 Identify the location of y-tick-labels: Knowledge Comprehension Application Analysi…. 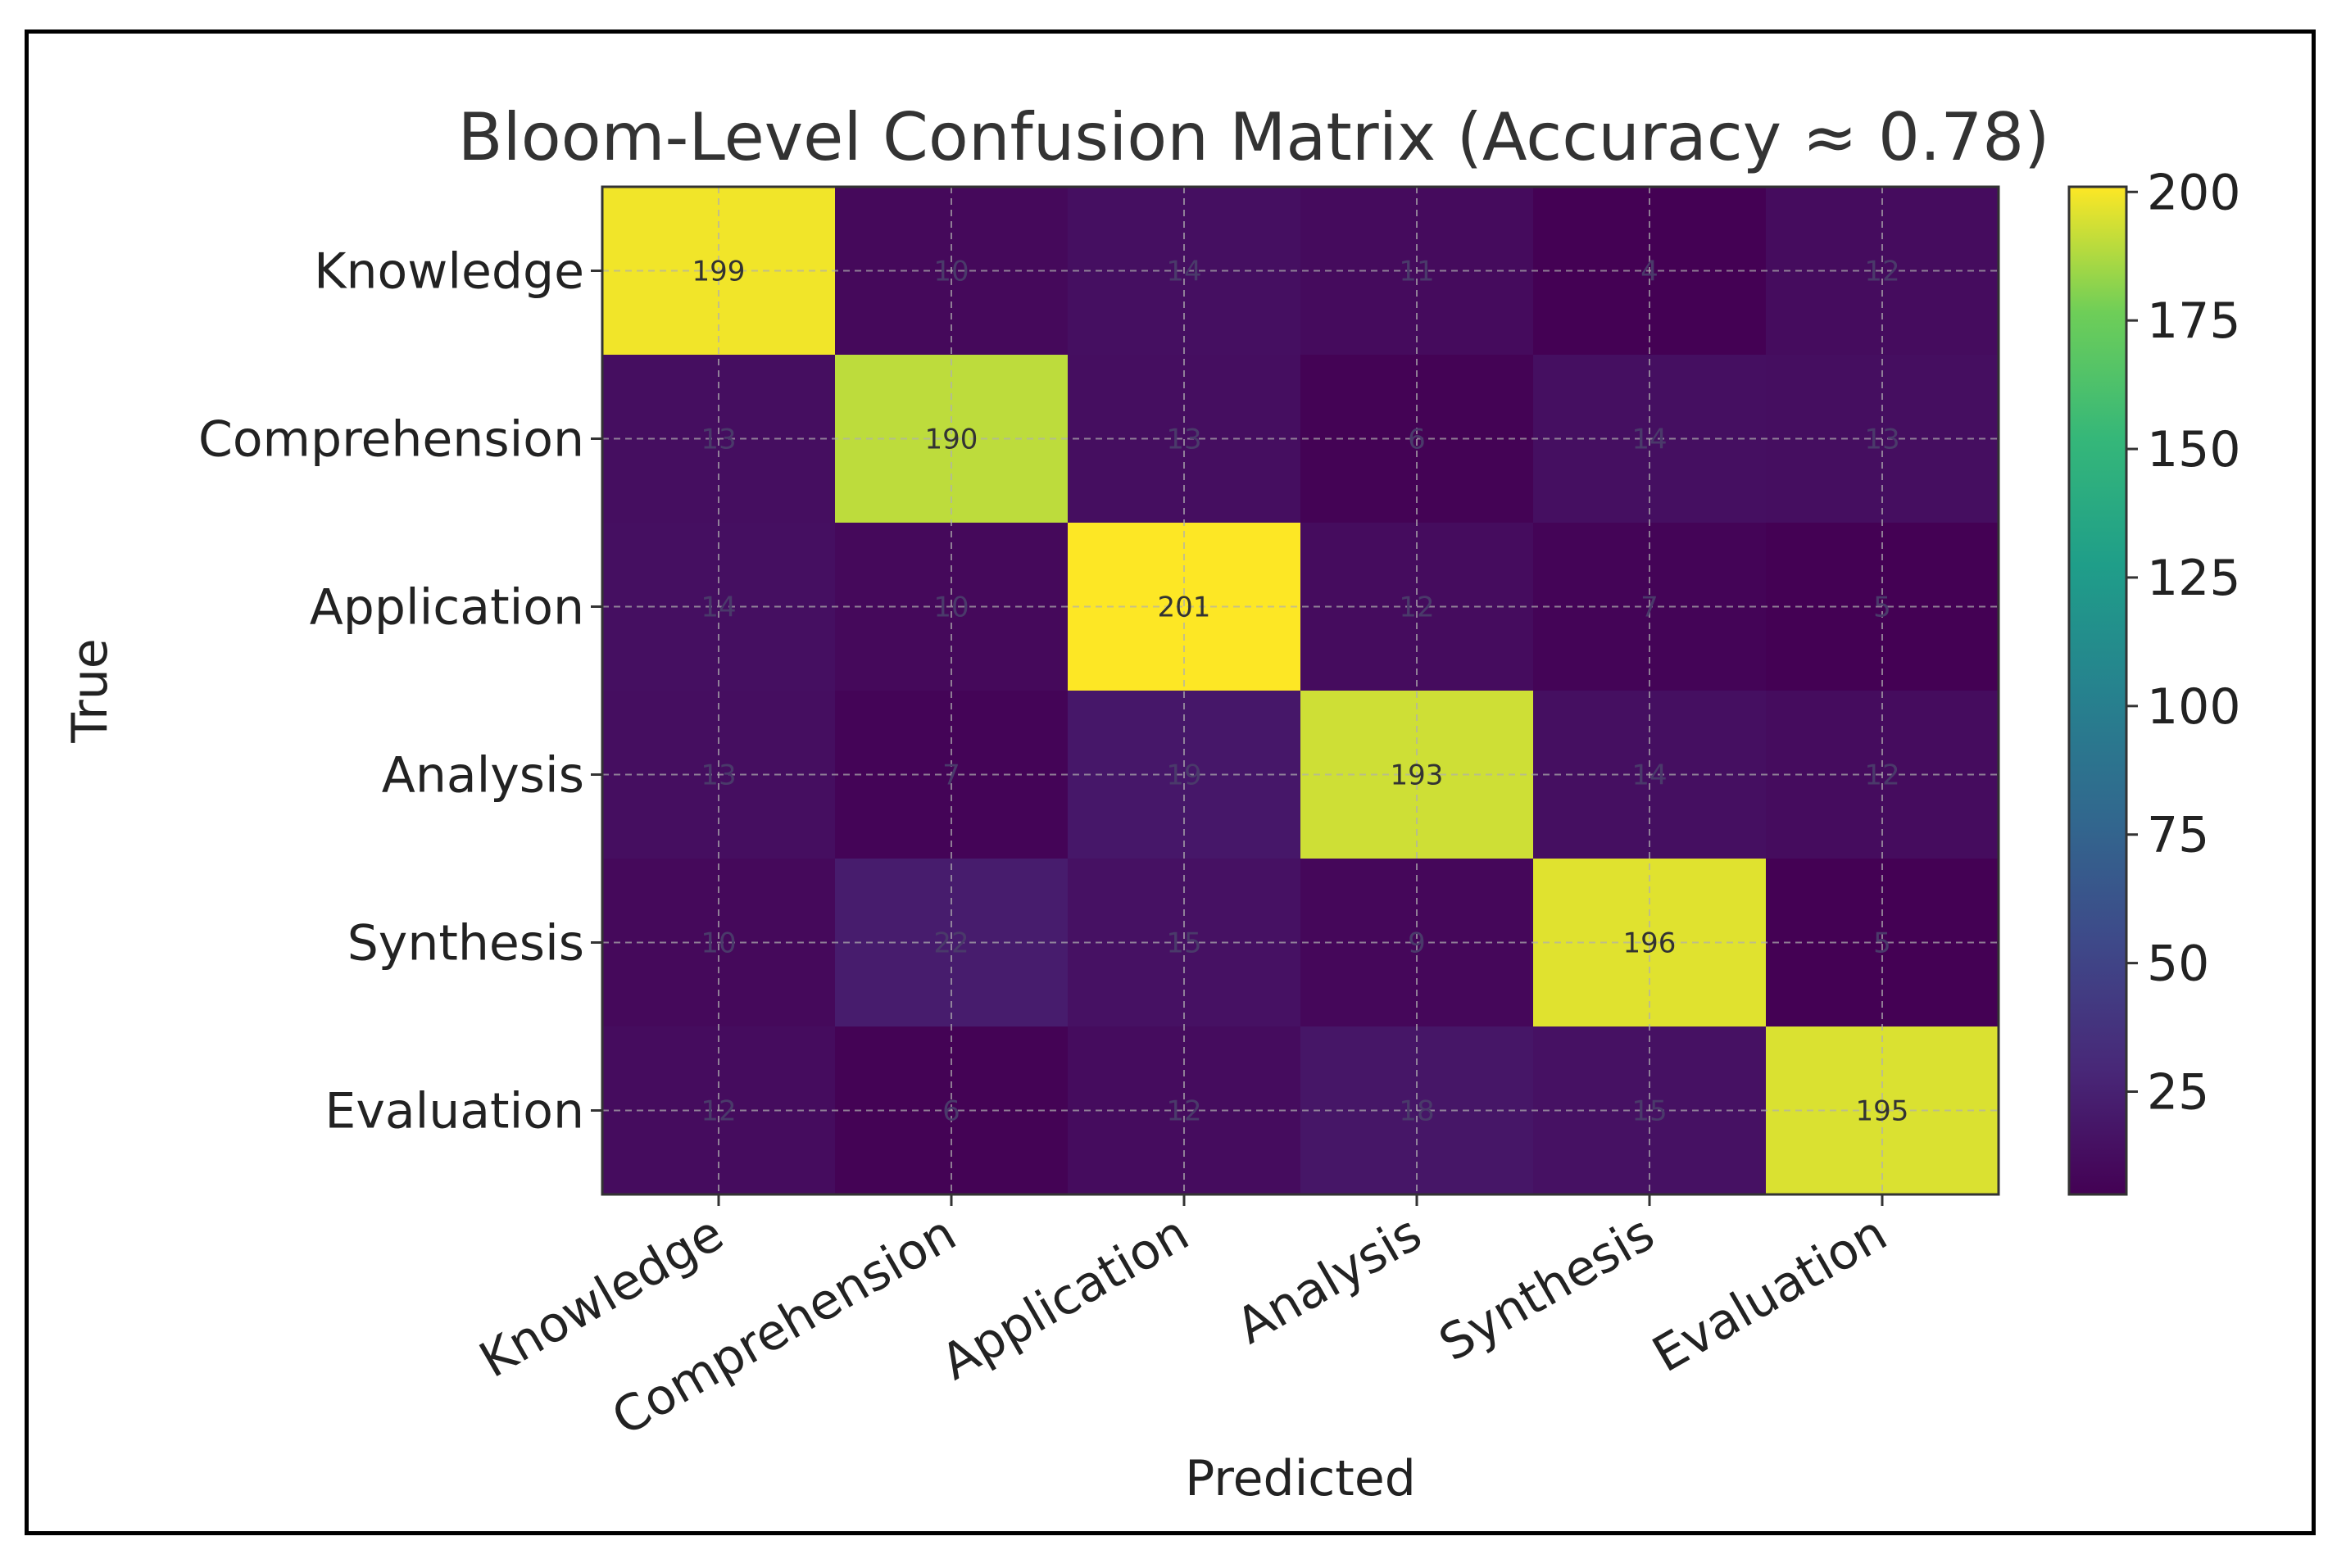
(400, 692).